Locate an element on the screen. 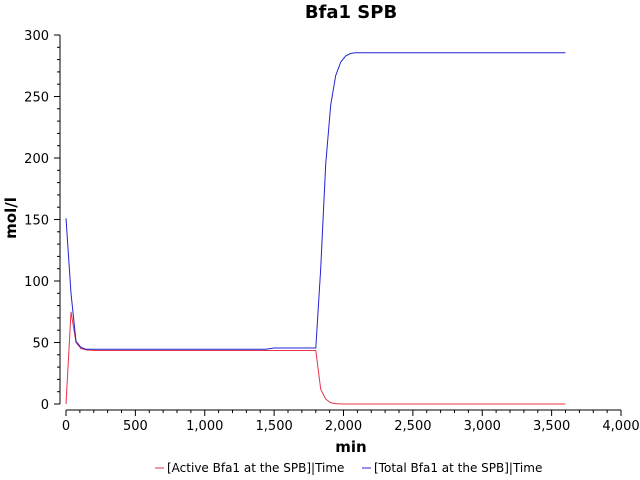 The image size is (640, 480). legend-label-2: [Total Bfa1 at the SPB]|Time is located at coordinates (458, 468).